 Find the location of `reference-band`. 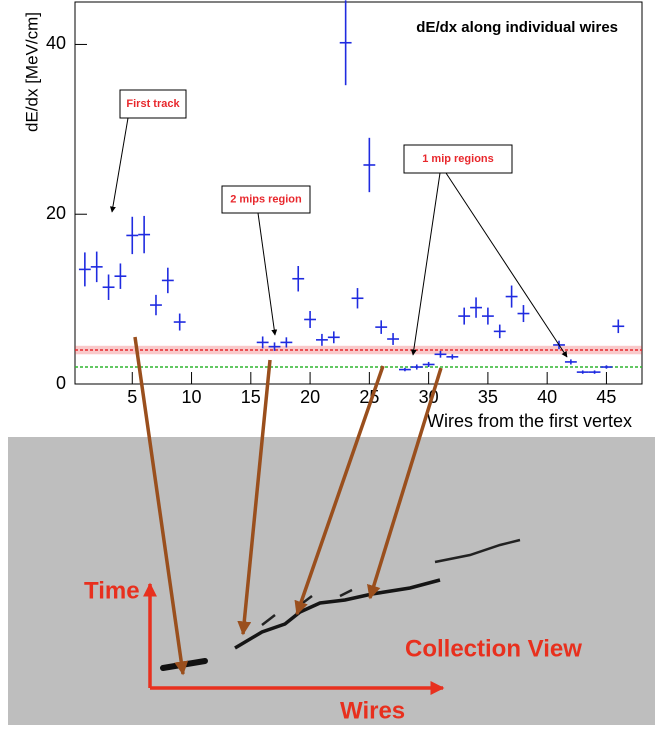

reference-band is located at coordinates (358, 350).